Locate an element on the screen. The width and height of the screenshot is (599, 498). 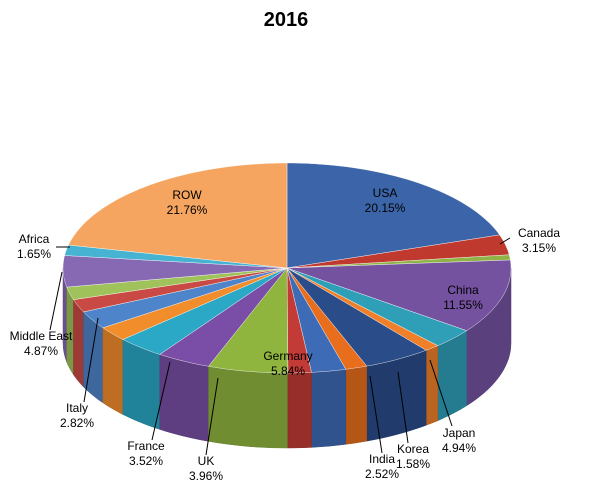
slice-usa is located at coordinates (393, 215).